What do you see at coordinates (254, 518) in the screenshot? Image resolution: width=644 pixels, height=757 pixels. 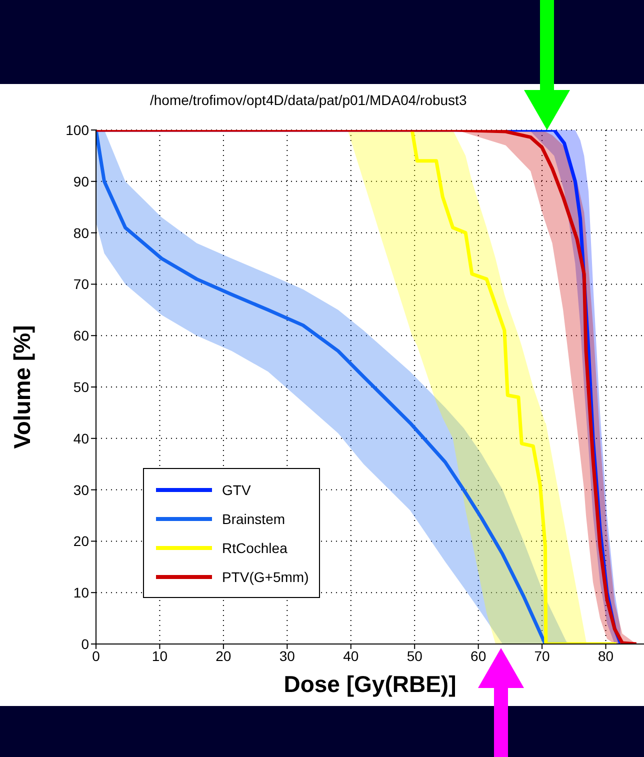 I see `legend-label: Brainstem` at bounding box center [254, 518].